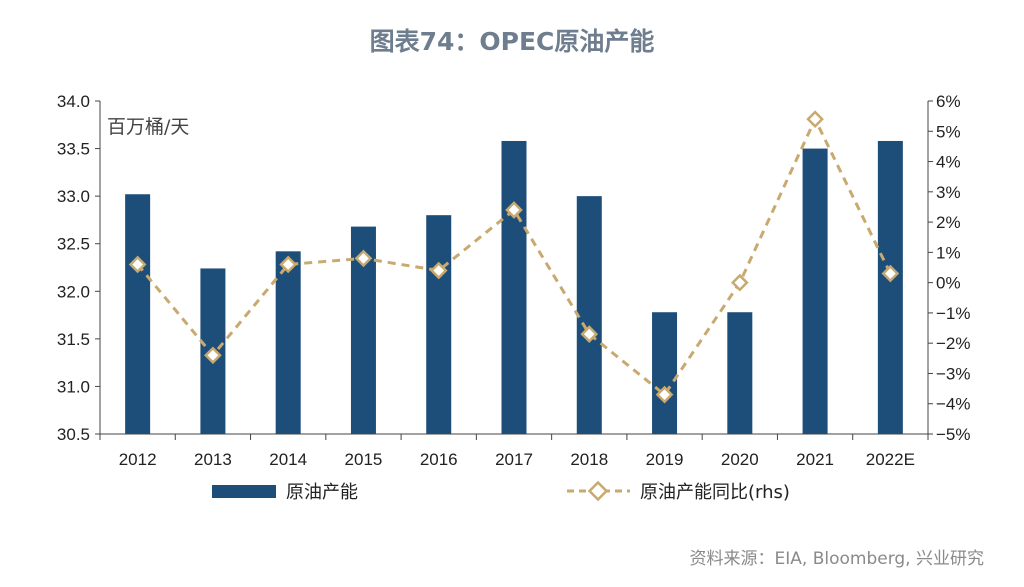  I want to click on y-left-tick-label: 32.0, so click(73, 291).